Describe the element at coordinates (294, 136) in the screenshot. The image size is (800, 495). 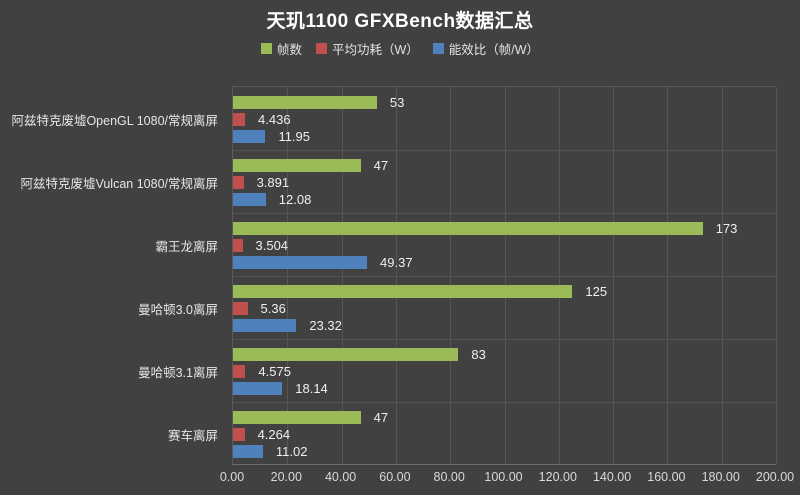
I see `bar-value-label: 11.95` at that location.